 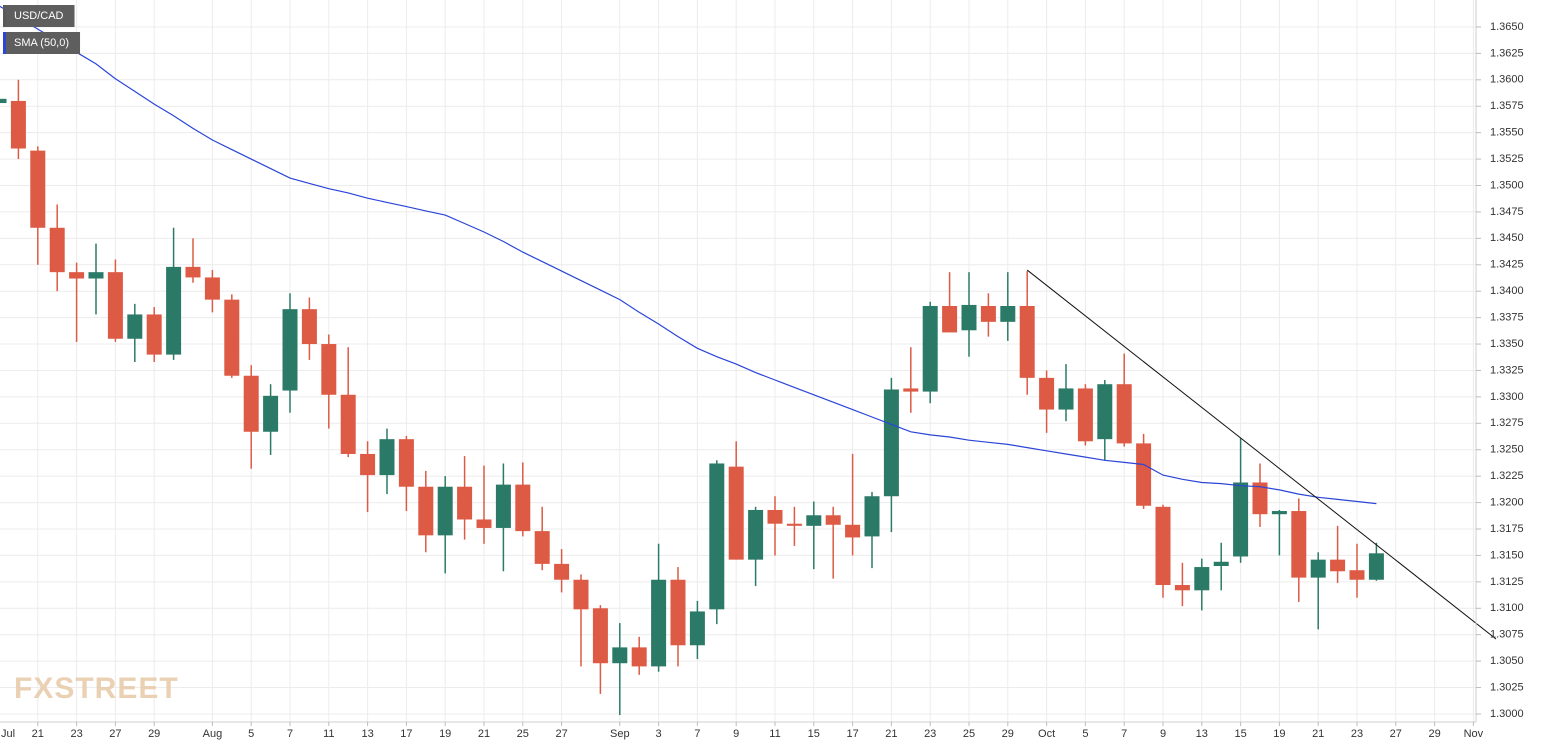 I want to click on y-tick-label: 1.3000, so click(x=1507, y=714).